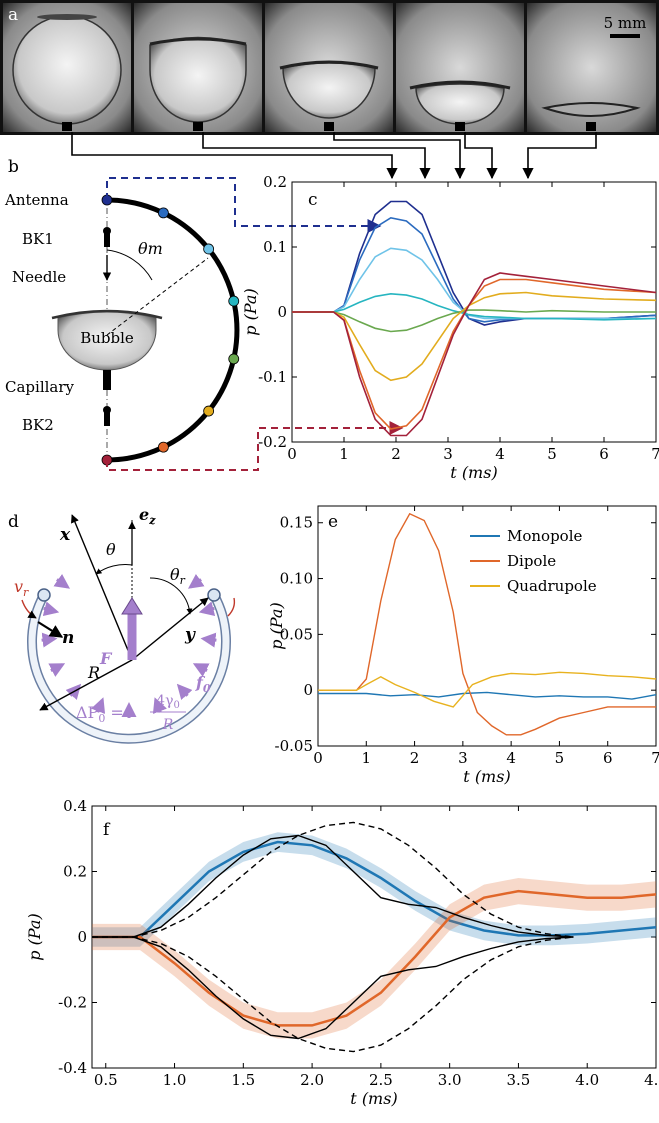 This screenshot has height=1123, width=659. What do you see at coordinates (107, 830) in the screenshot?
I see `panel-label-f: f` at bounding box center [107, 830].